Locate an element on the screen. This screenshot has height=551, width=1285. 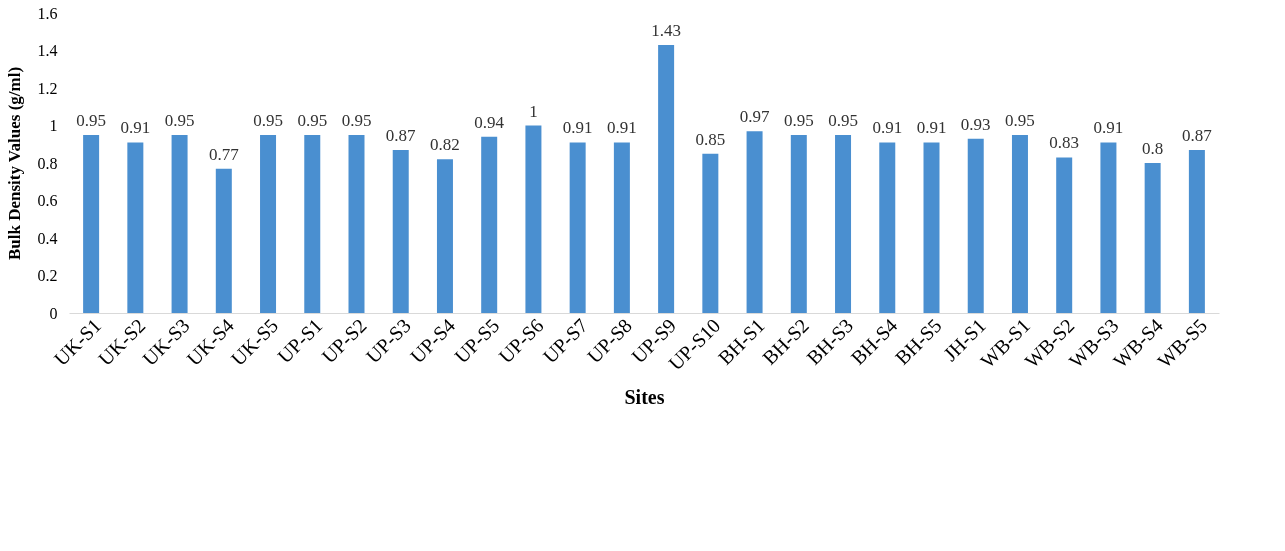
data-label: 0.94 is located at coordinates (489, 122).